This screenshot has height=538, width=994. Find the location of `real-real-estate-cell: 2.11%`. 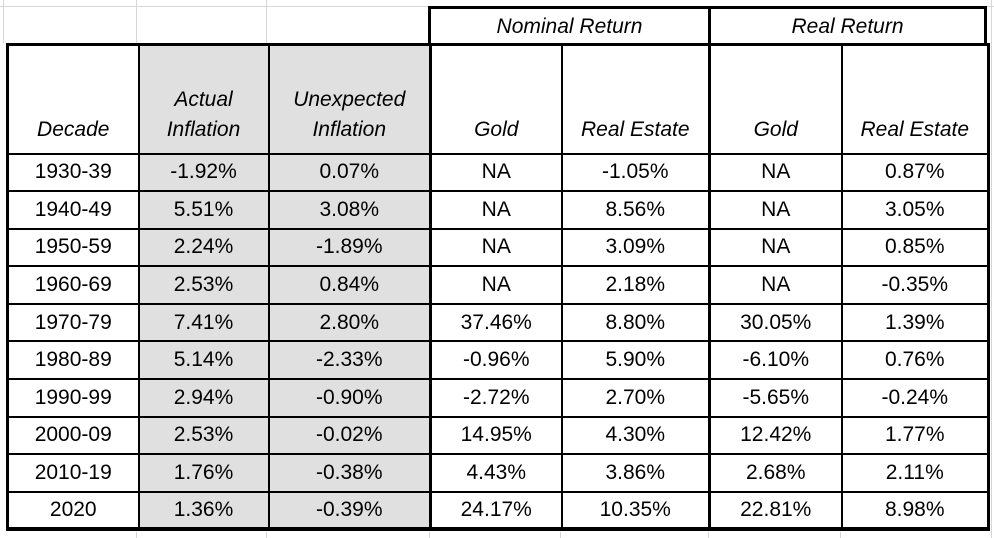

real-real-estate-cell: 2.11% is located at coordinates (915, 473).